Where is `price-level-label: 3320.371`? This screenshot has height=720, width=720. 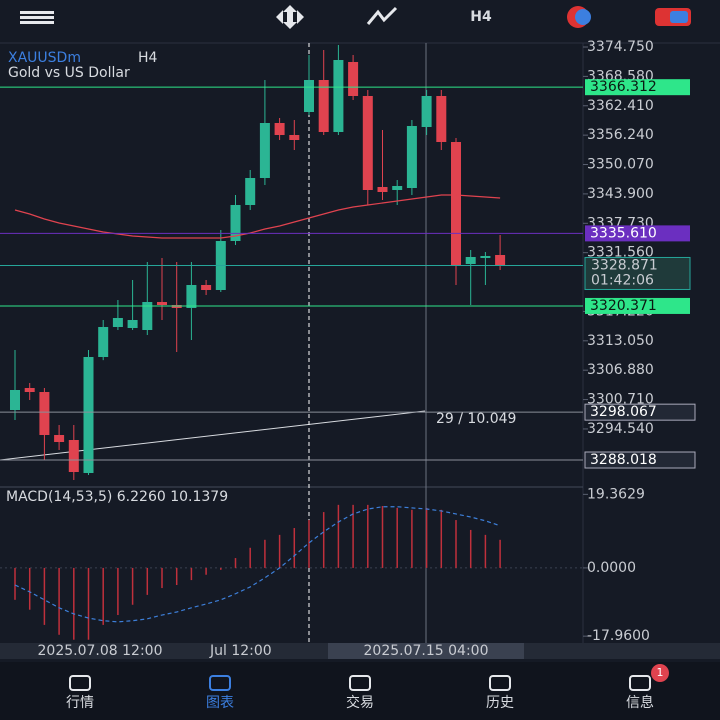 price-level-label: 3320.371 is located at coordinates (623, 306).